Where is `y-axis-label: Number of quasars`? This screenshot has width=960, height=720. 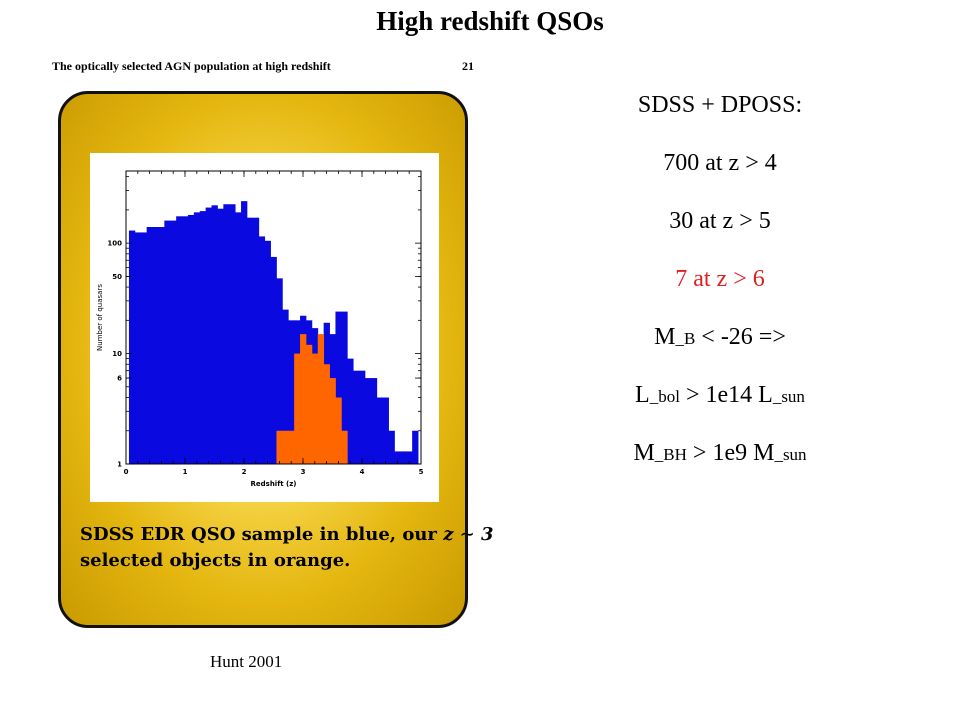
y-axis-label: Number of quasars is located at coordinates (100, 317).